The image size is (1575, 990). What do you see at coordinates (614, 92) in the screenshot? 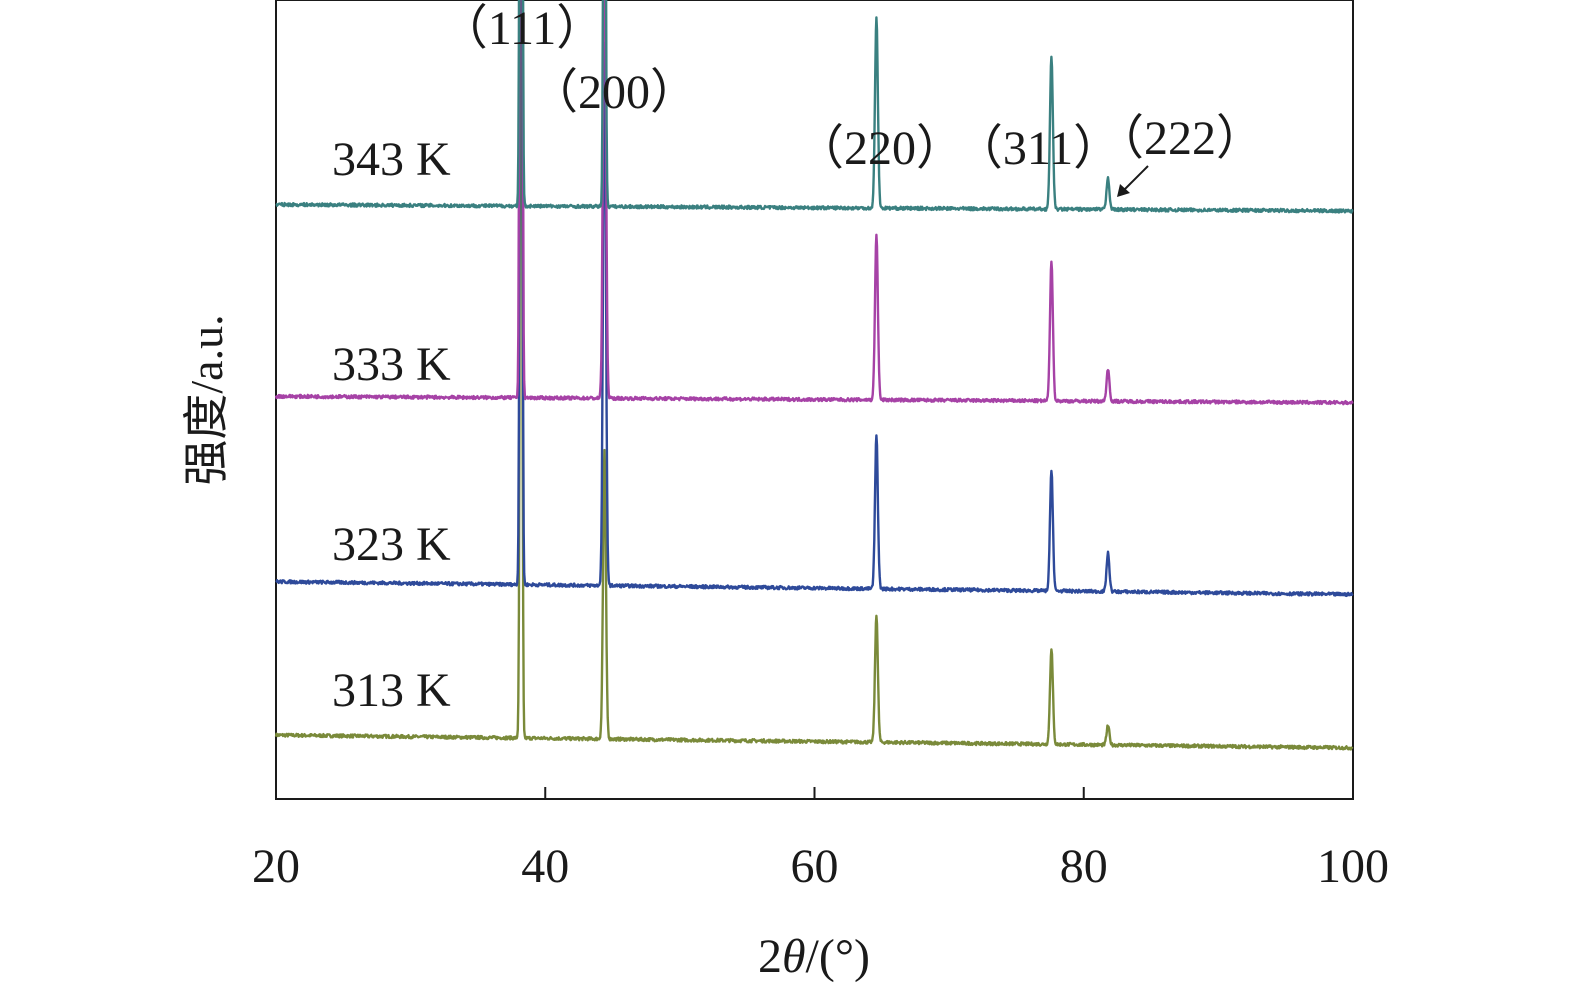
I see `peak-label: （200）` at bounding box center [614, 92].